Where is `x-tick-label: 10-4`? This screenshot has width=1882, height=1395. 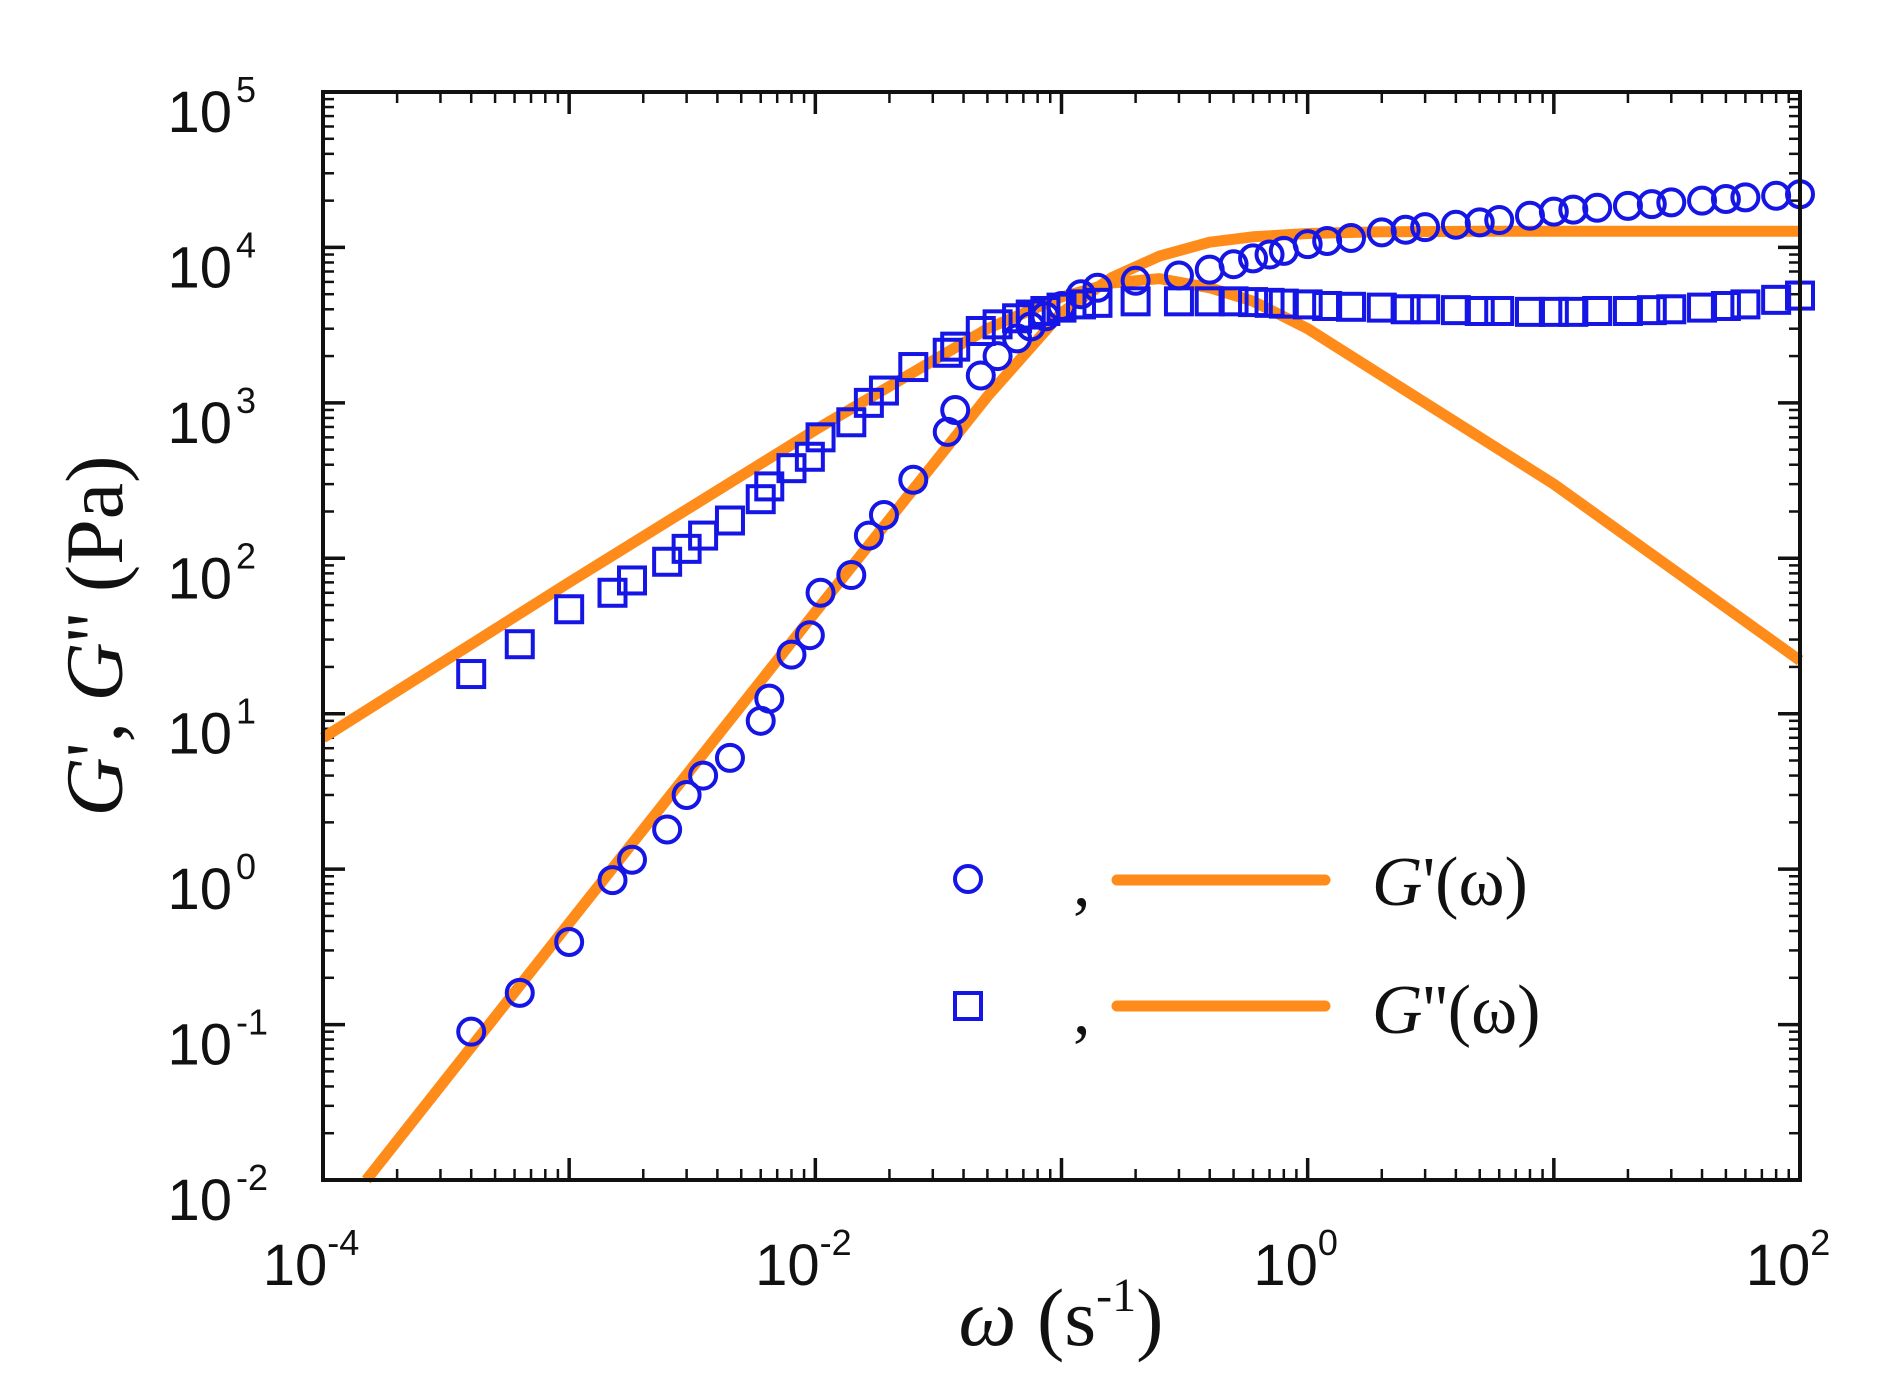 x-tick-label: 10-4 is located at coordinates (311, 1260).